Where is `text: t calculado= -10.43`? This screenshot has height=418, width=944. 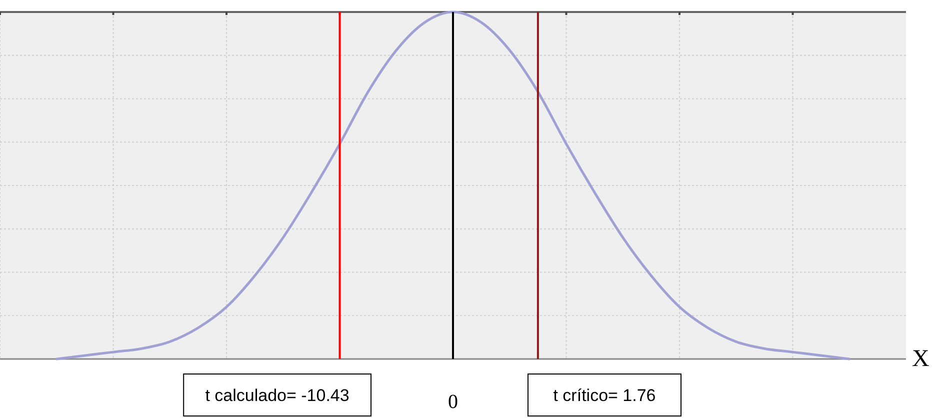
text: t calculado= -10.43 is located at coordinates (277, 395).